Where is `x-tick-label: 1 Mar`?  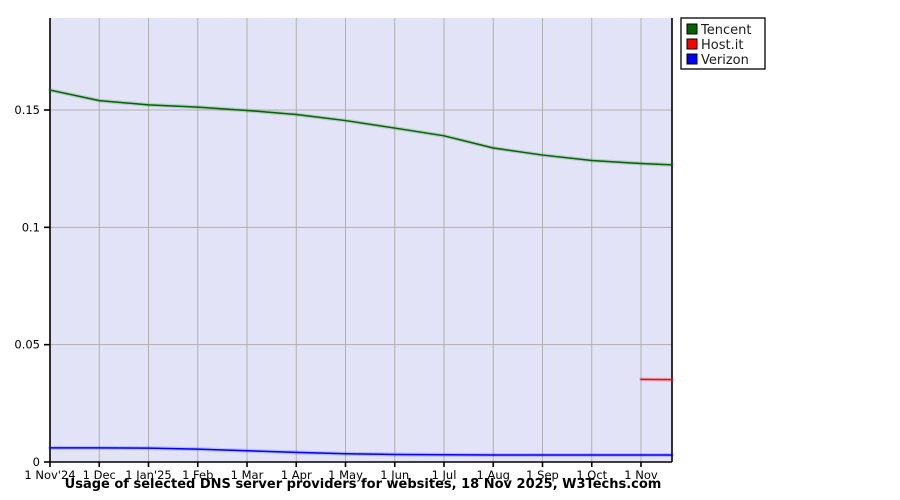 x-tick-label: 1 Mar is located at coordinates (247, 475).